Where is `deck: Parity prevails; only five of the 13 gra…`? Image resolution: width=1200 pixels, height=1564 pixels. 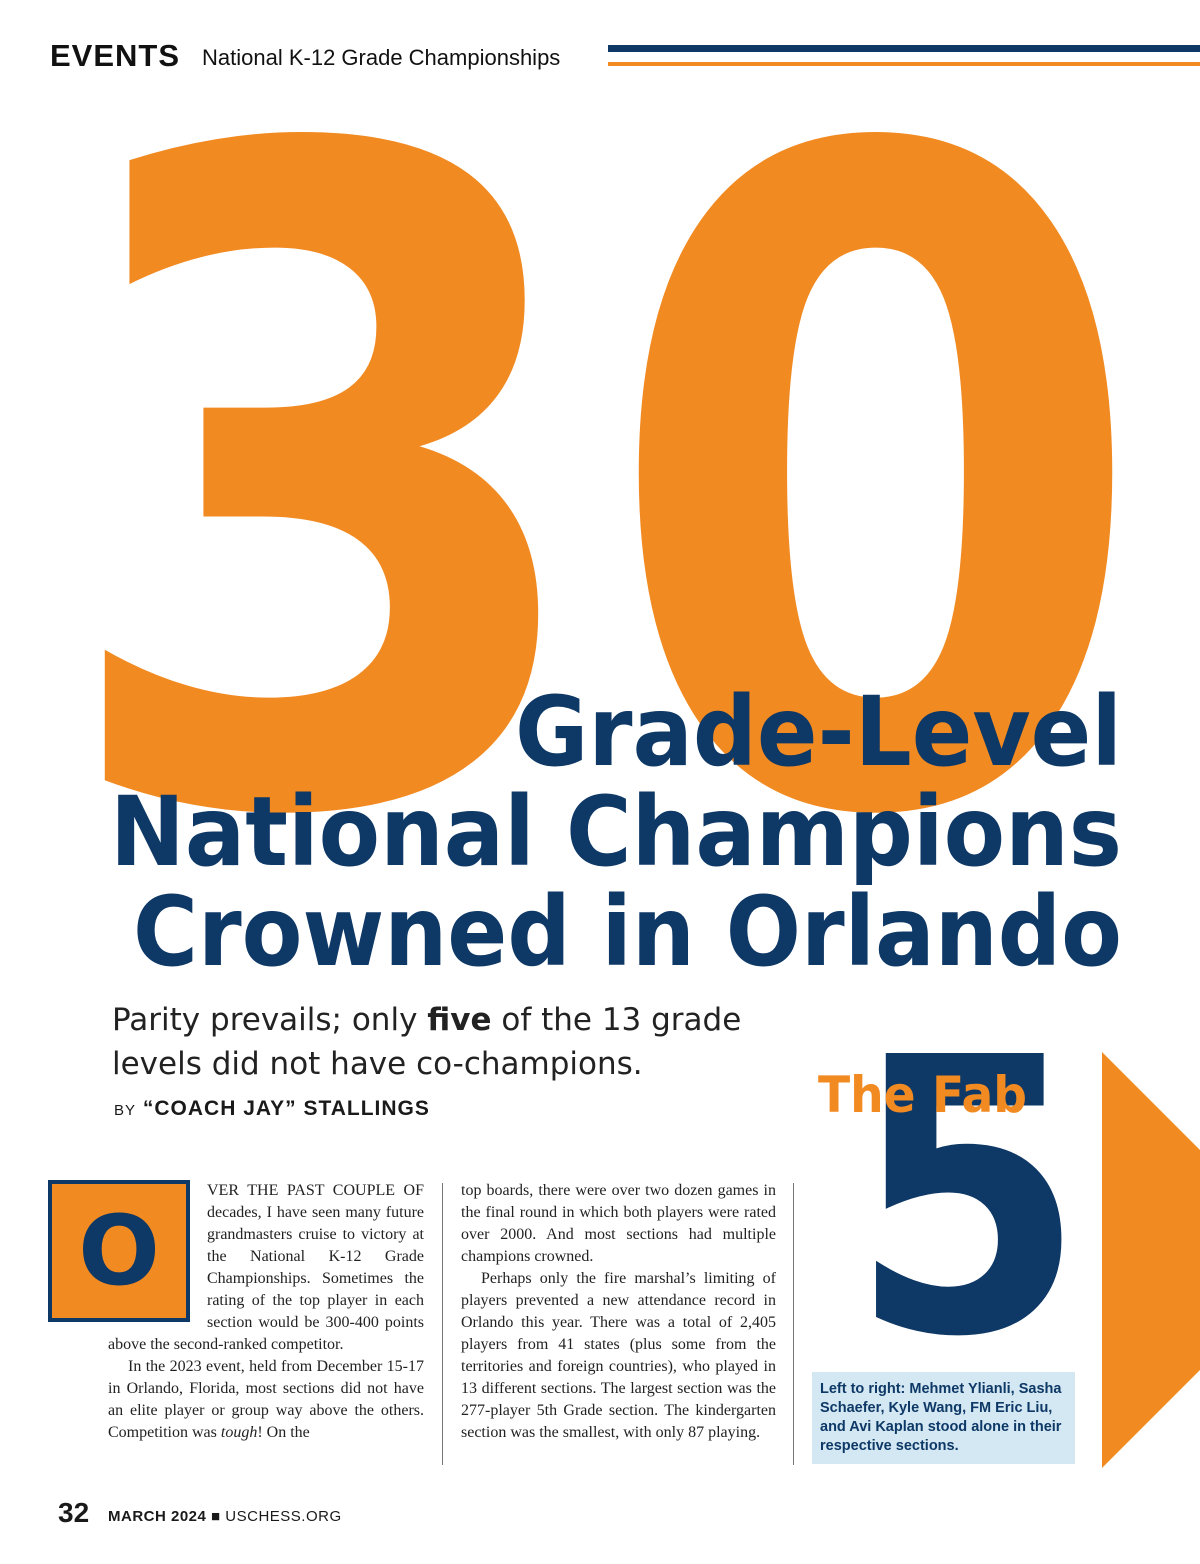
deck: Parity prevails; only five of the 13 gra… is located at coordinates (452, 1042).